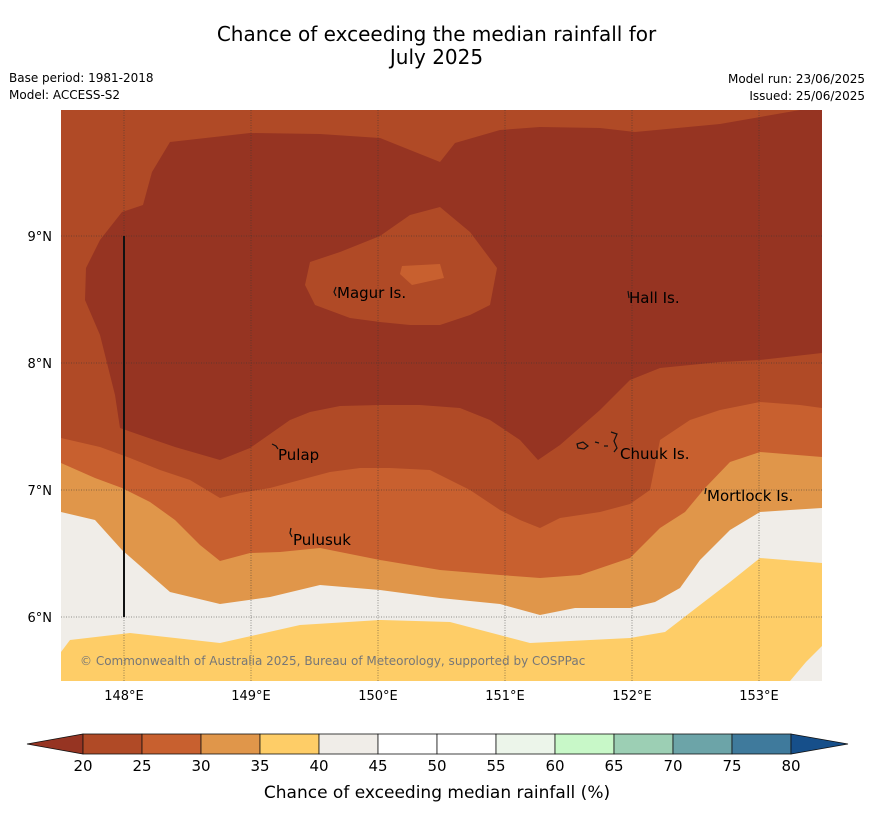  I want to click on colorbar-tick-label: 65, so click(613, 766).